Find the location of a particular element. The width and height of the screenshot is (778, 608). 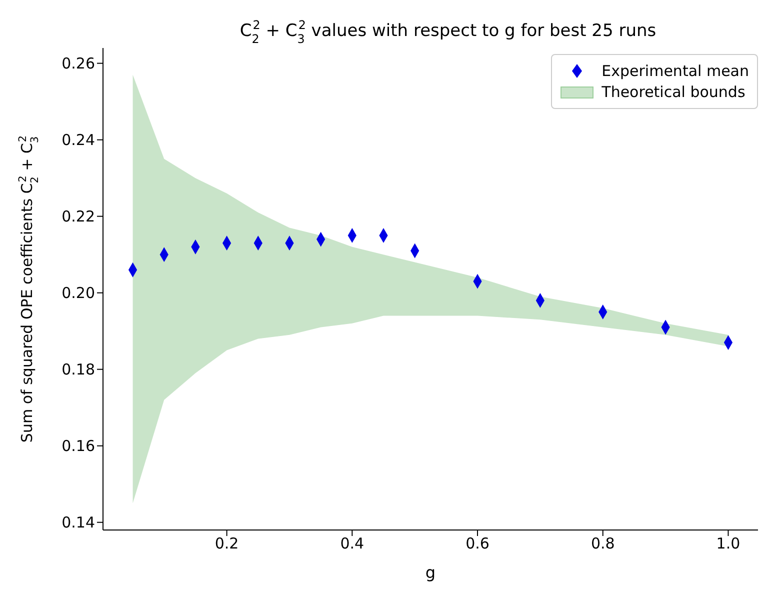

y-tick-label: 0.14 is located at coordinates (78, 523).